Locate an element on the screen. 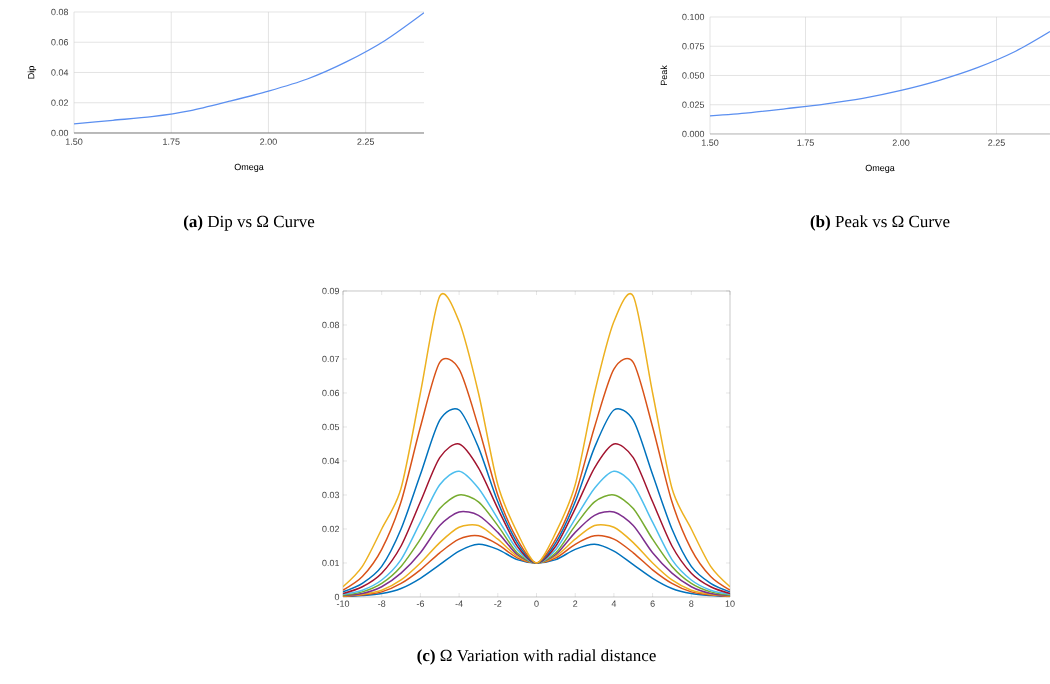  y-tick-label: 0.075 is located at coordinates (693, 46).